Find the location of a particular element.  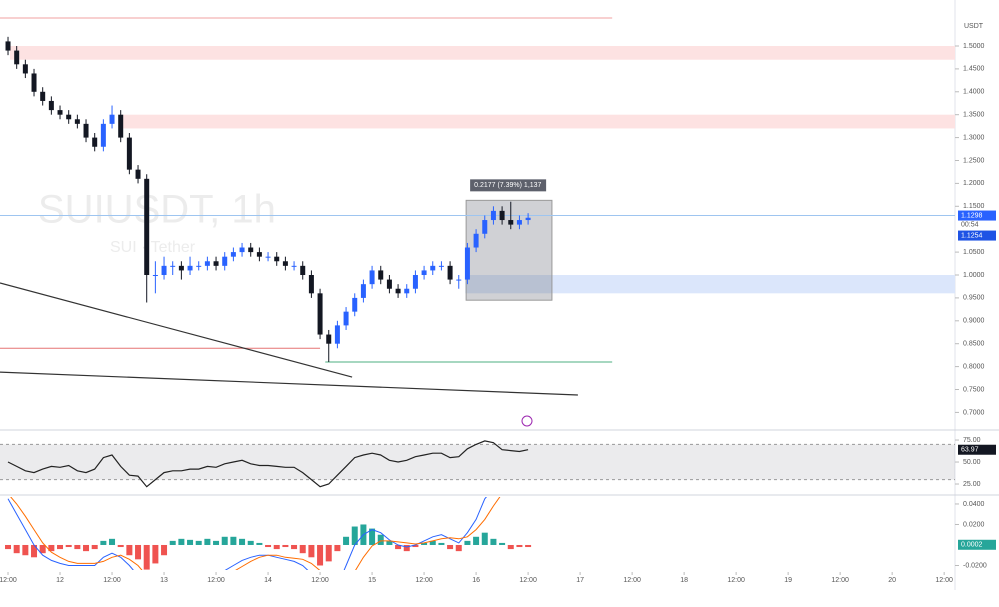

x-tick-label: 19 is located at coordinates (788, 580).